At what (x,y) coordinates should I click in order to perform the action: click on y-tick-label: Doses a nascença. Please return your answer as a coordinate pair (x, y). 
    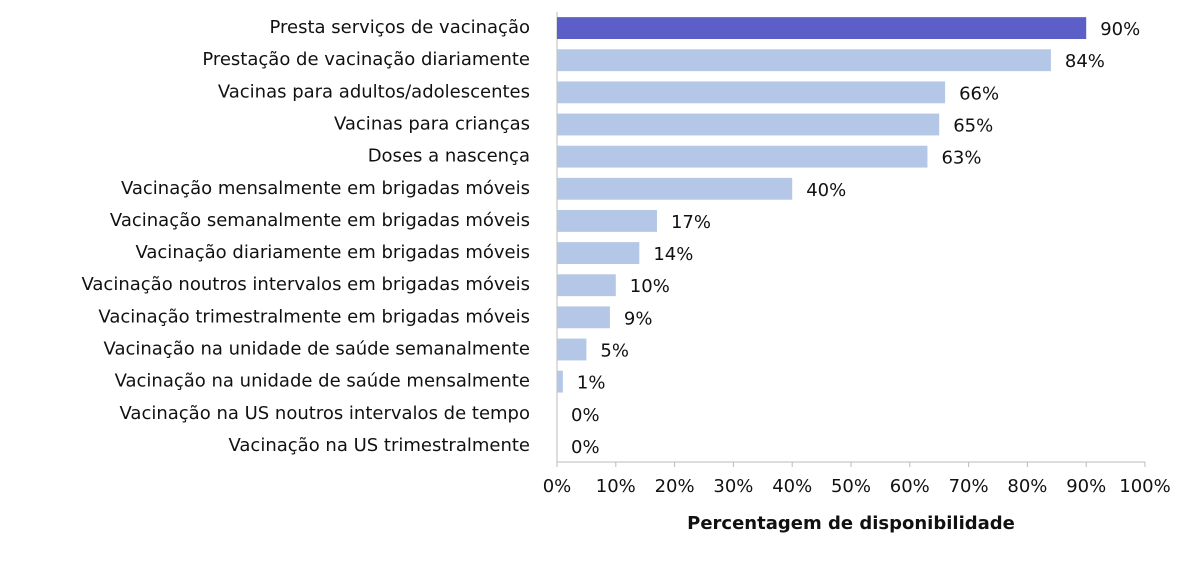
    Looking at the image, I should click on (449, 156).